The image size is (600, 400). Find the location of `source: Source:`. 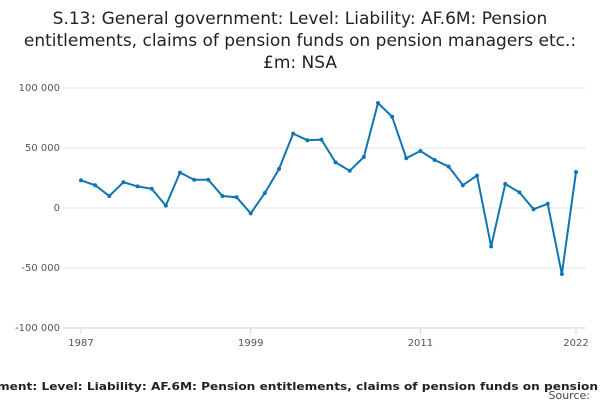

source: Source: is located at coordinates (570, 394).